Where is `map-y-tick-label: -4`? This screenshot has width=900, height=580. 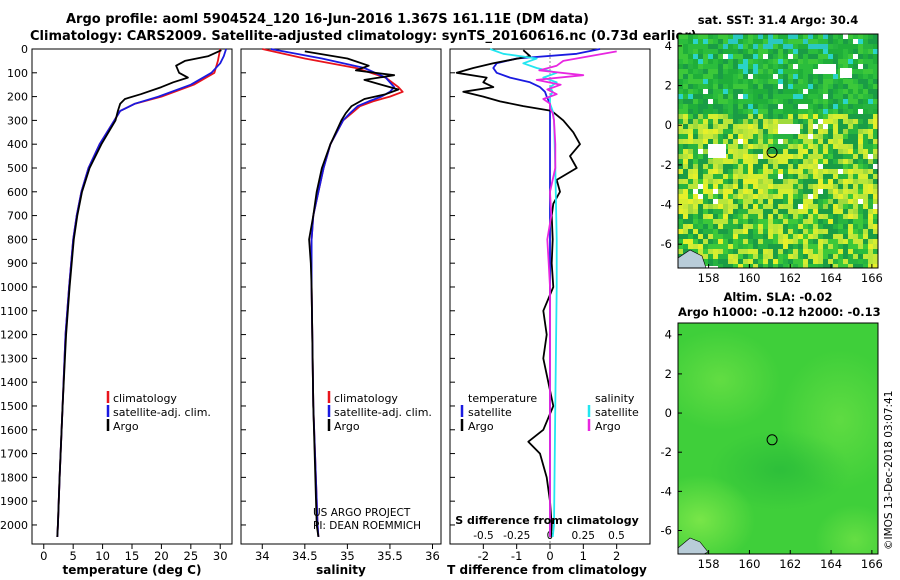
map-y-tick-label: -4 is located at coordinates (666, 491).